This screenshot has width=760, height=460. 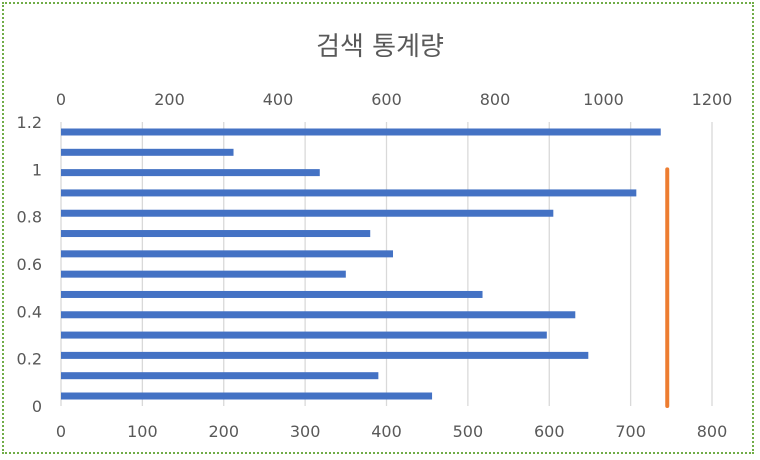 I want to click on bottom-tick-label: 100, so click(x=142, y=431).